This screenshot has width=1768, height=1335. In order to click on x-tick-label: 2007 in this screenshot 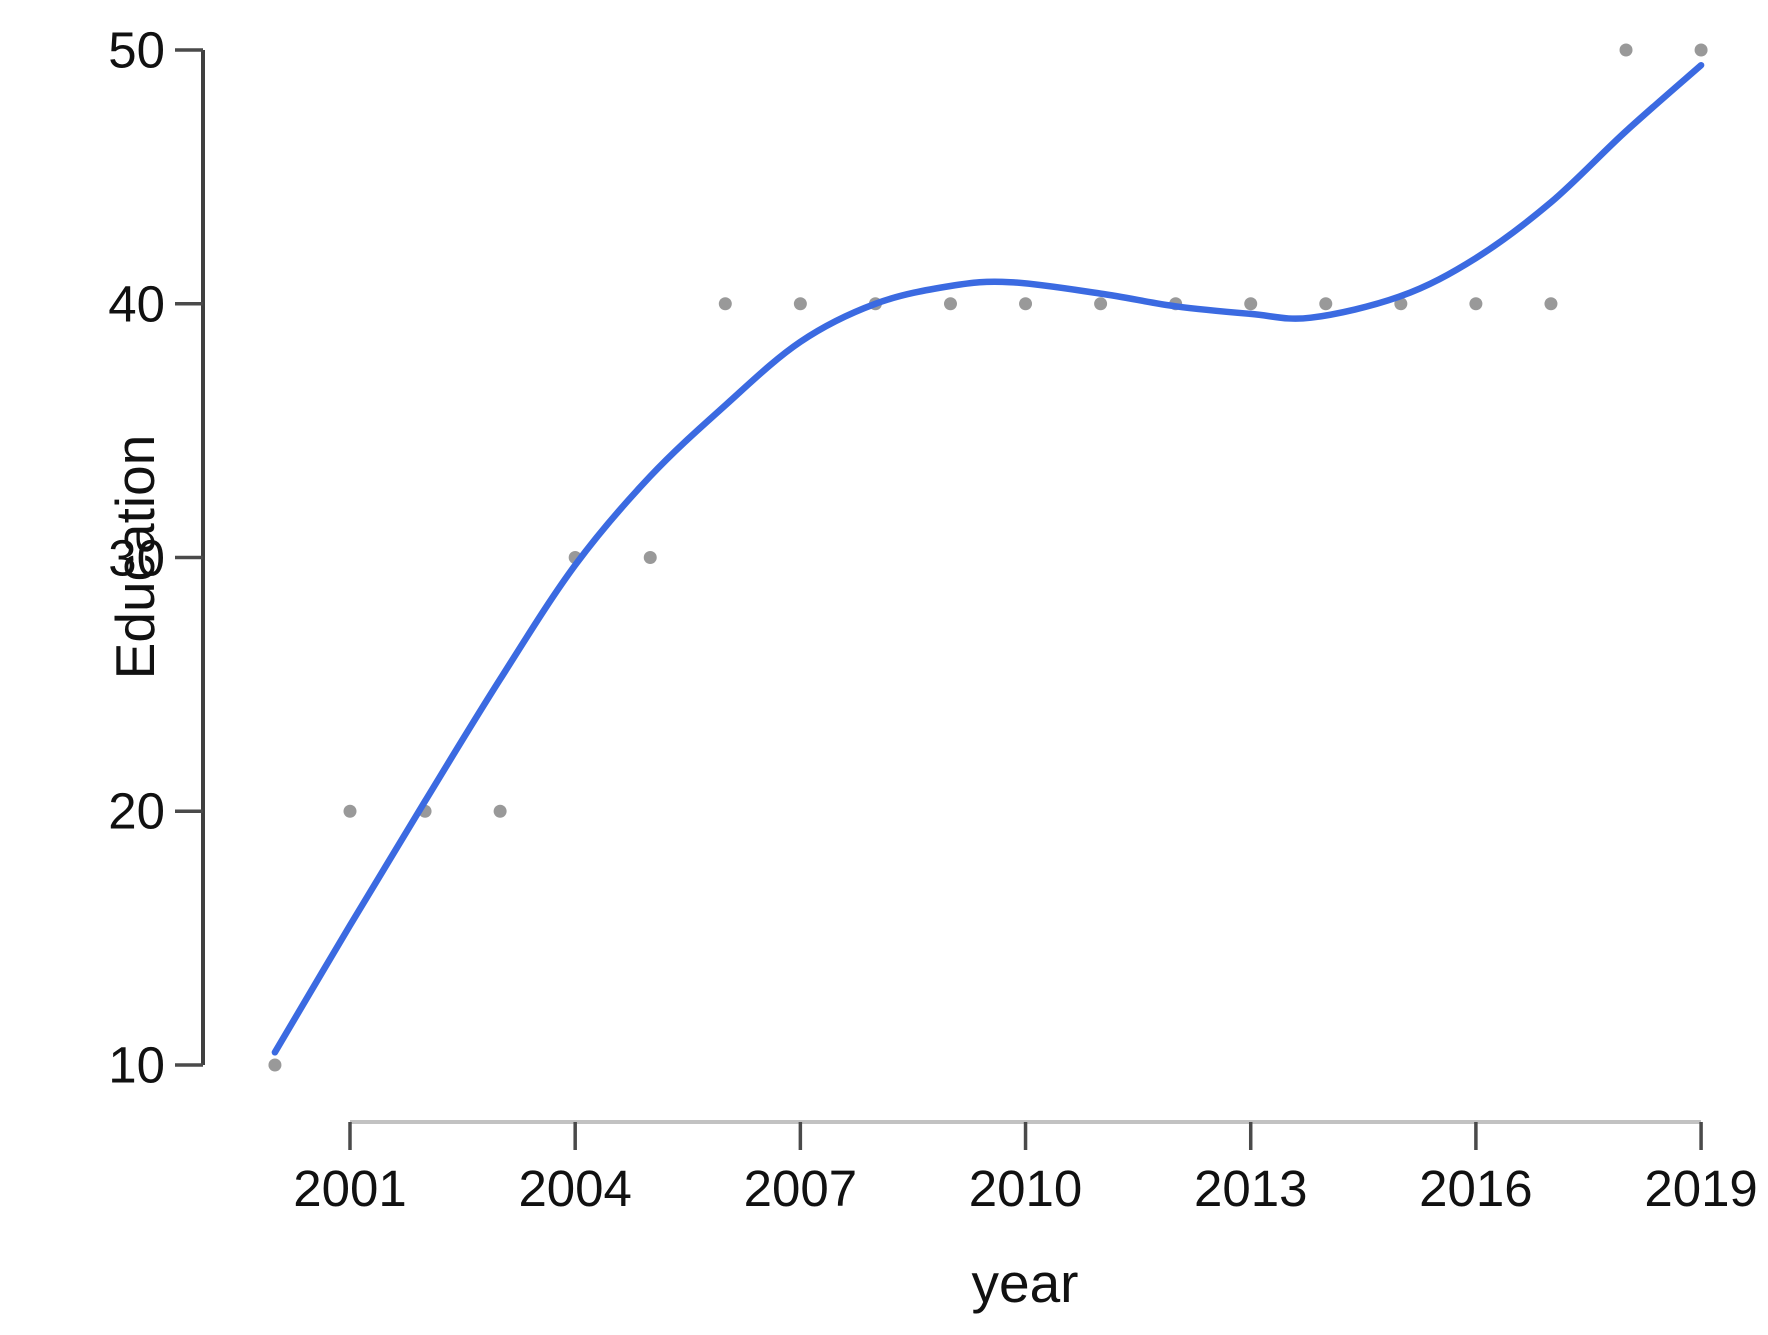, I will do `click(800, 1188)`.